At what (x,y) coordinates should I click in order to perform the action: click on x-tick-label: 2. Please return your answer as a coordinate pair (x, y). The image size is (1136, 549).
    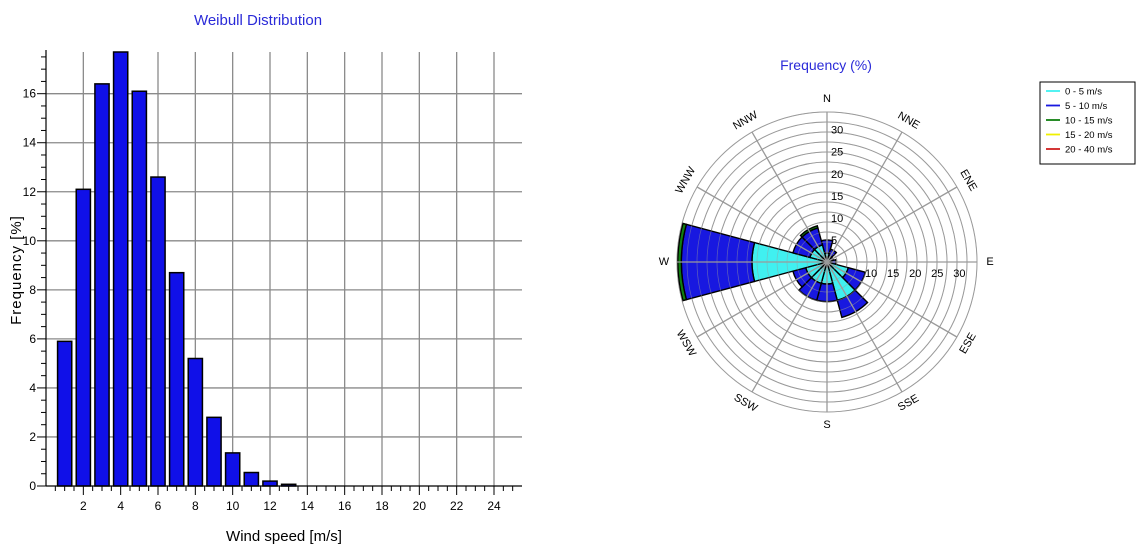
    Looking at the image, I should click on (83, 506).